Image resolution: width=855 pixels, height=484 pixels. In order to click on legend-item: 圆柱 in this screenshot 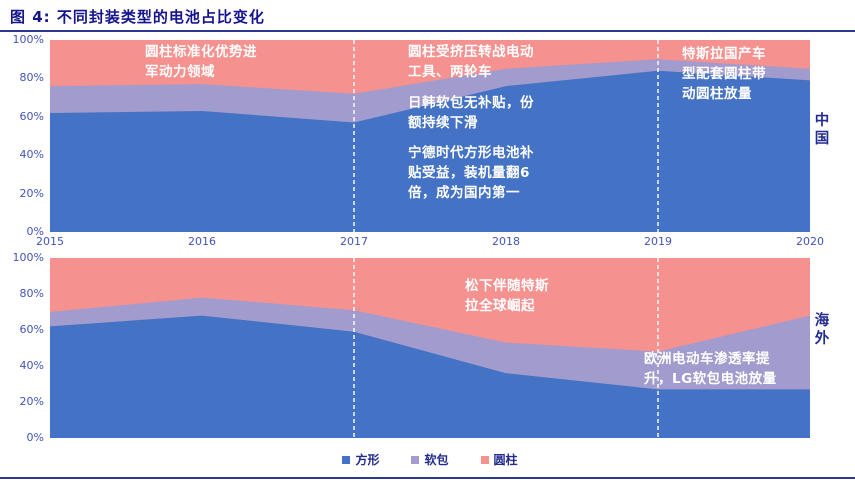, I will do `click(499, 459)`.